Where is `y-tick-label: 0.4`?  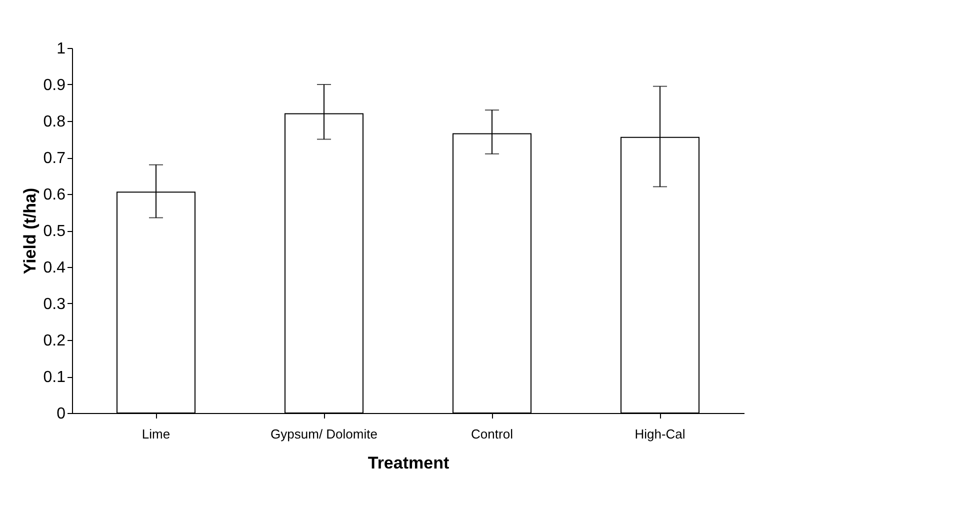
y-tick-label: 0.4 is located at coordinates (54, 268).